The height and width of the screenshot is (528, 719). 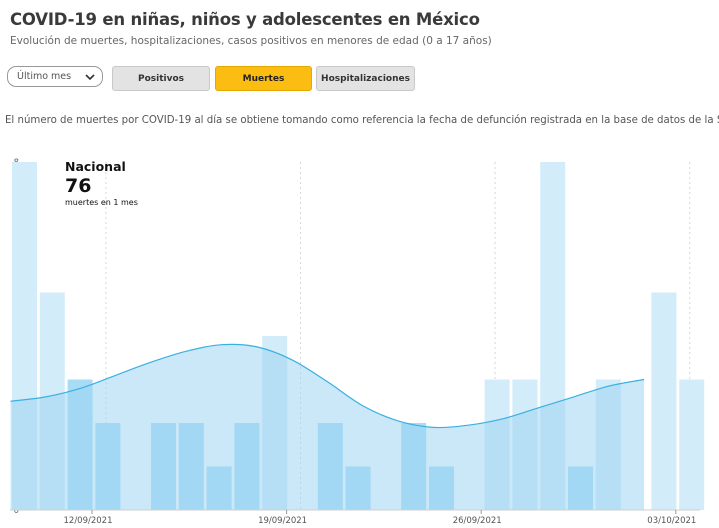 What do you see at coordinates (78, 186) in the screenshot?
I see `summary-value: 76` at bounding box center [78, 186].